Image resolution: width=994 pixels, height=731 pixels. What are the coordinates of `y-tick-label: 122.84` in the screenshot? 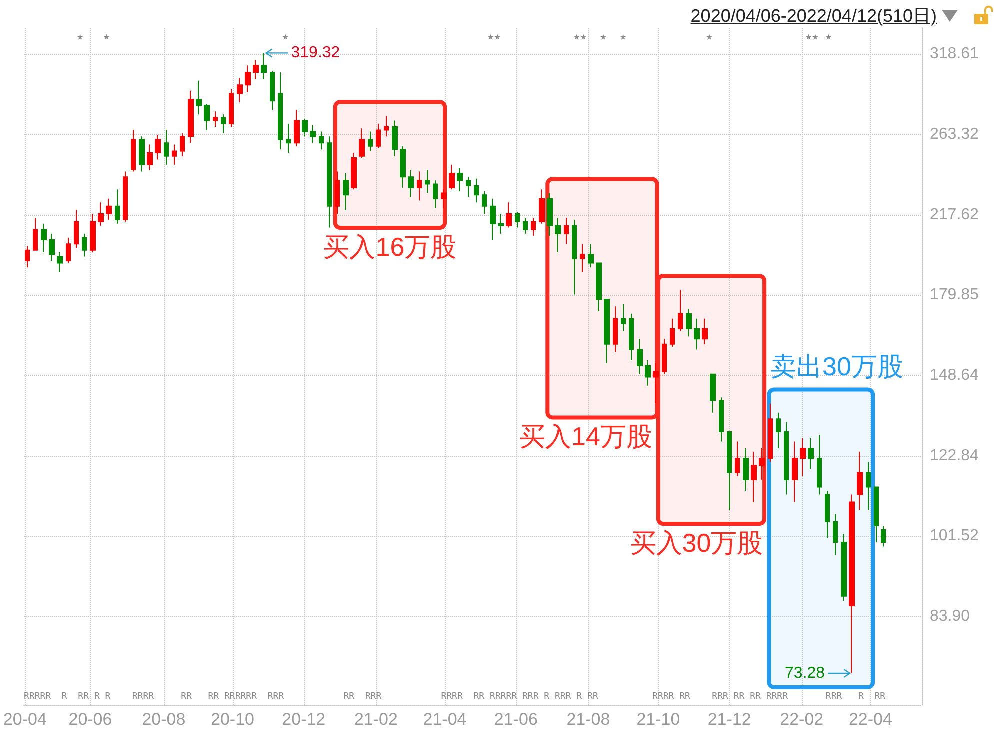 It's located at (955, 455).